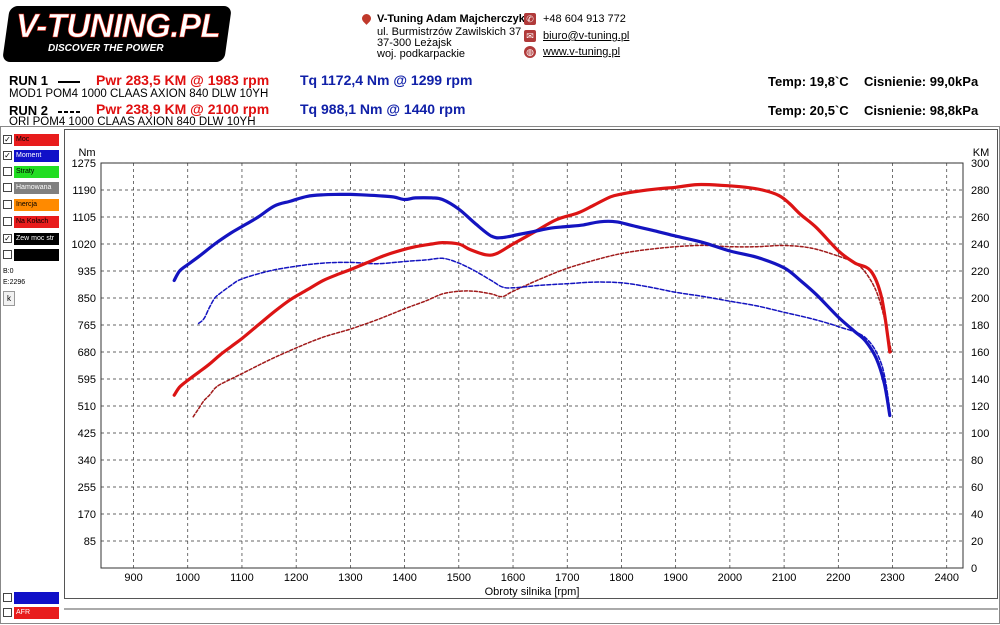 This screenshot has width=1000, height=625. I want to click on y-left-tick-label: 255, so click(87, 488).